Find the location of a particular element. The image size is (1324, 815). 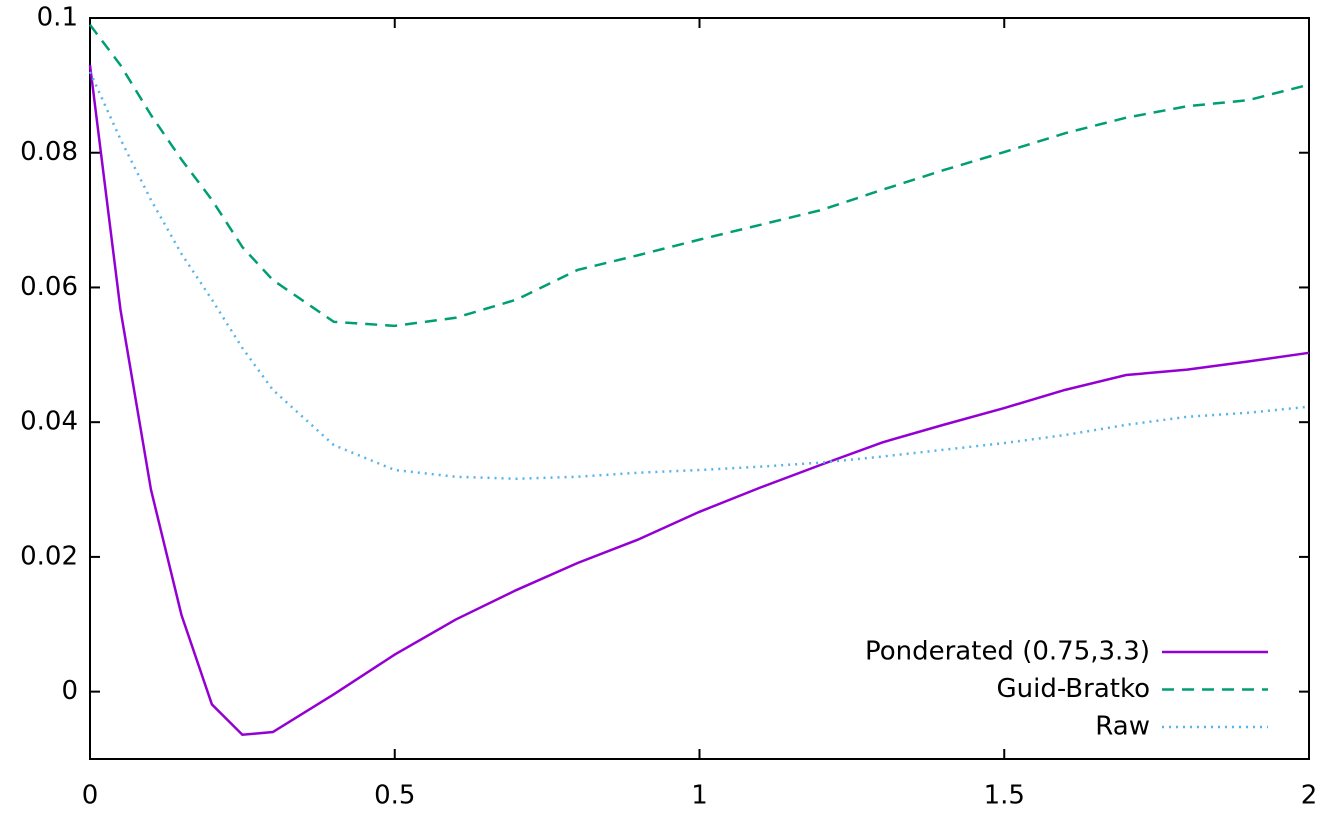

y-tick-label: 0.08 is located at coordinates (49, 152).